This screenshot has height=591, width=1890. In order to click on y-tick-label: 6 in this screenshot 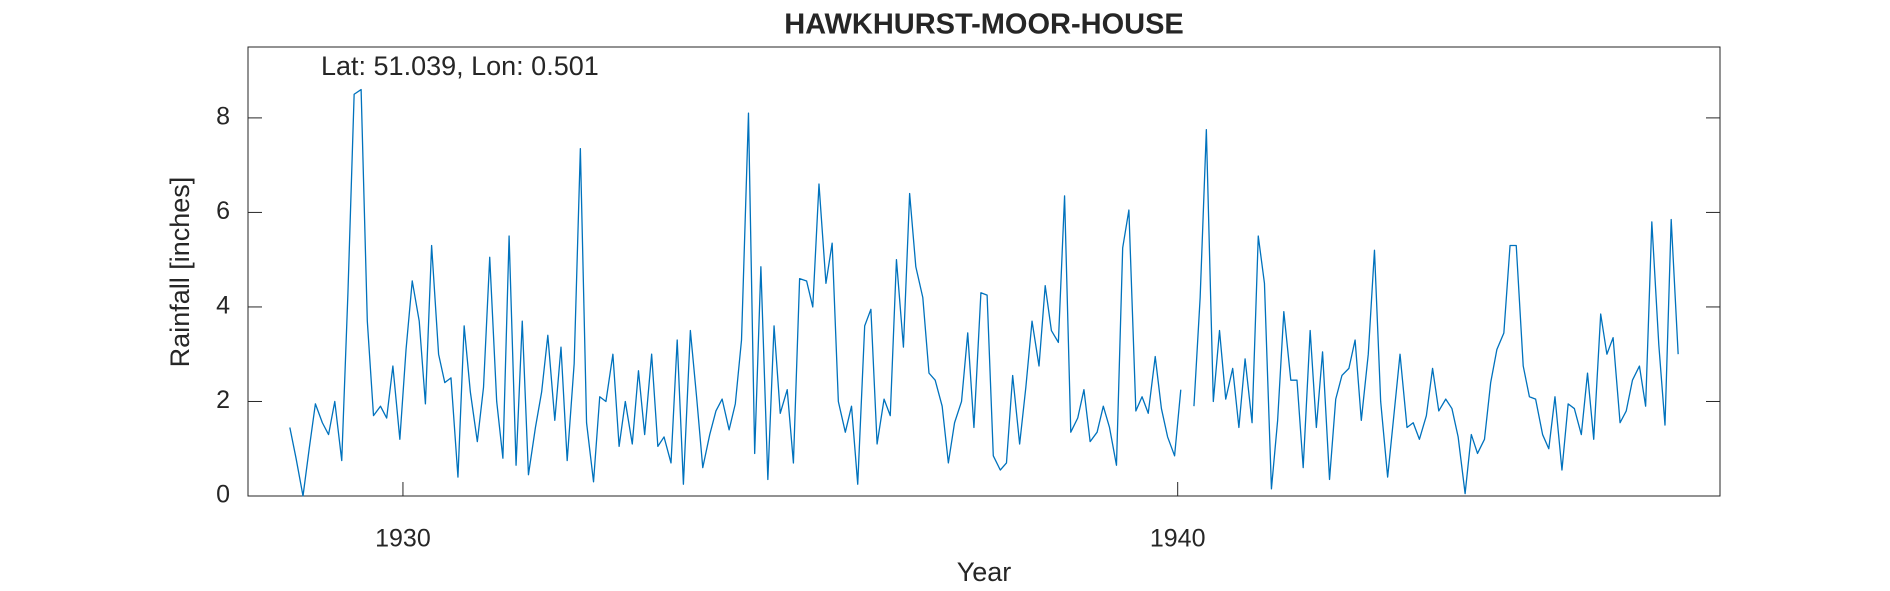, I will do `click(223, 211)`.